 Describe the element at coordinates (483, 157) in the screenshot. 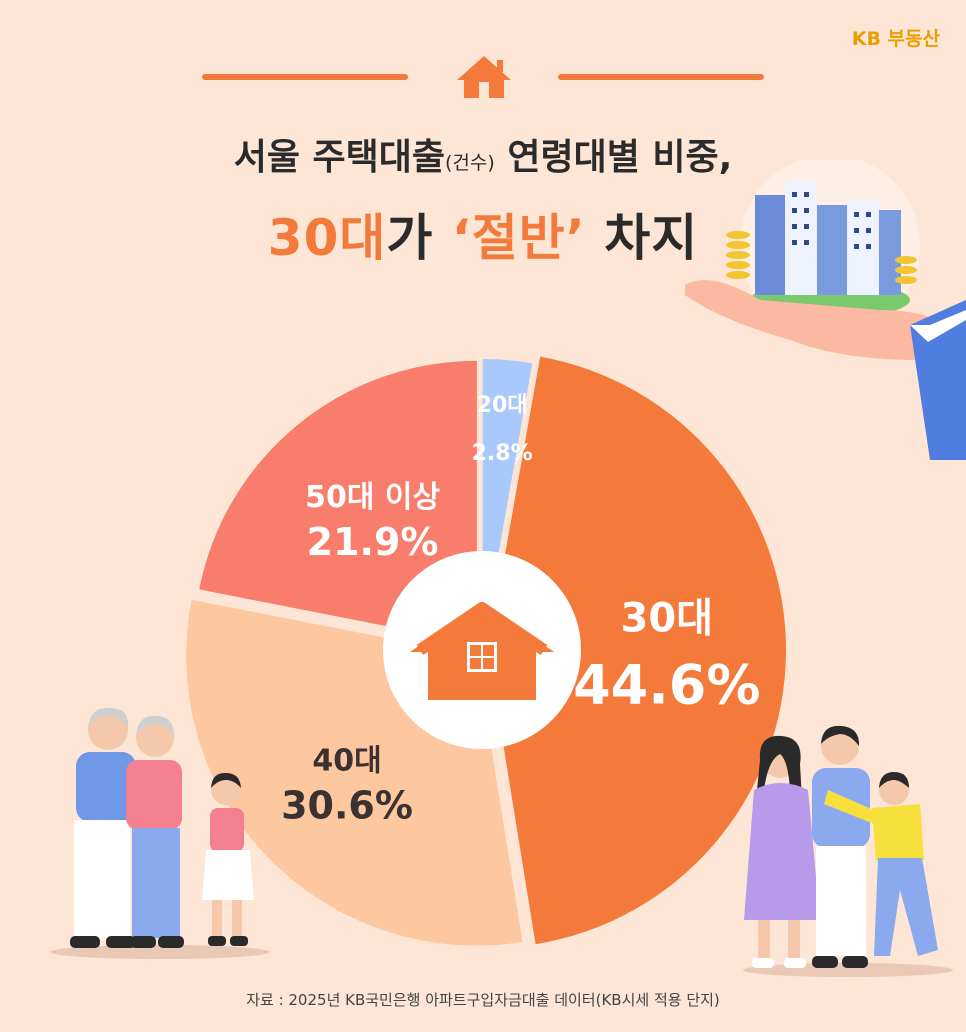

I see `title-line-1: 서울 주택대출(건수) 연령대별 비중,` at that location.